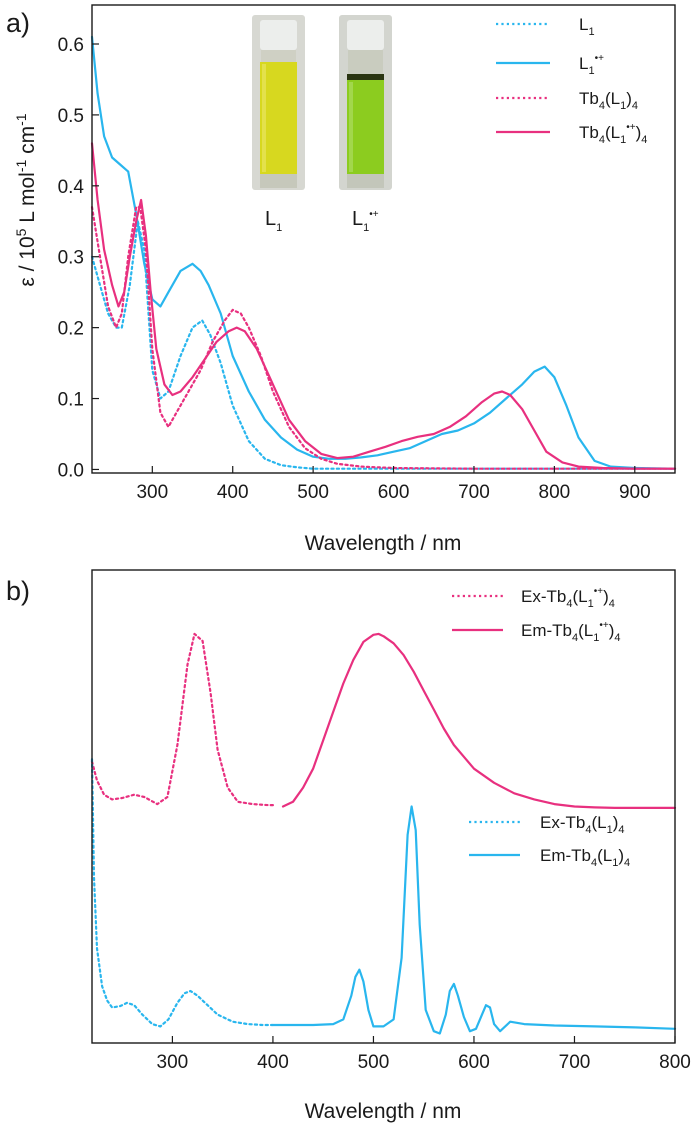 This screenshot has height=1129, width=700. What do you see at coordinates (550, 65) in the screenshot?
I see `legend-item-l1-radical: L1•+` at bounding box center [550, 65].